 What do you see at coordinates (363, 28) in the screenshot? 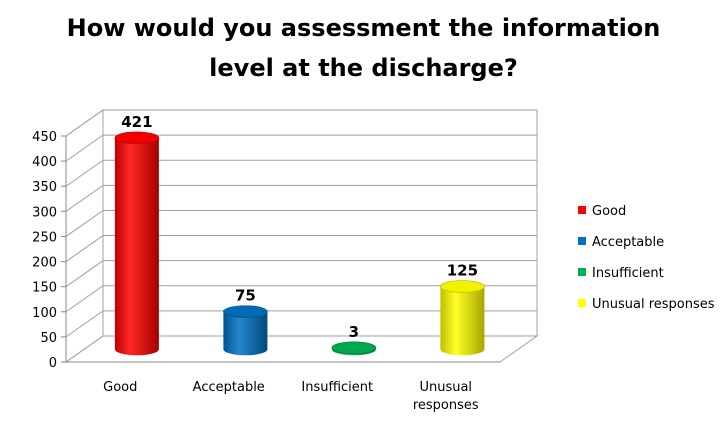
I see `chart-title-line-1: How would you assessment the information` at bounding box center [363, 28].